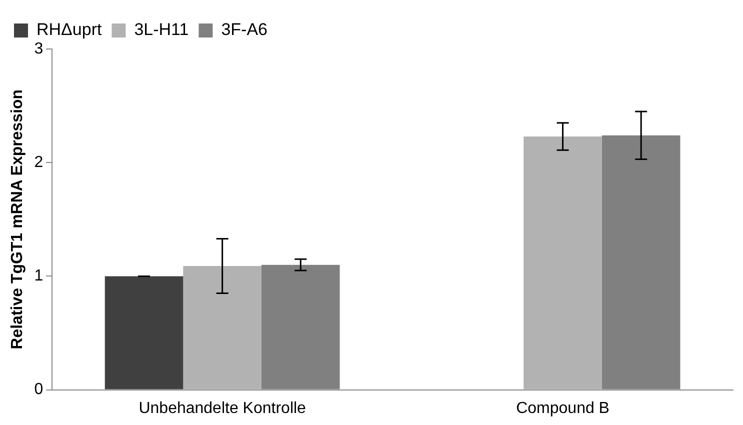 This screenshot has height=425, width=743. I want to click on y-axis-title: Relative TgGT1 mRNA Expression, so click(17, 219).